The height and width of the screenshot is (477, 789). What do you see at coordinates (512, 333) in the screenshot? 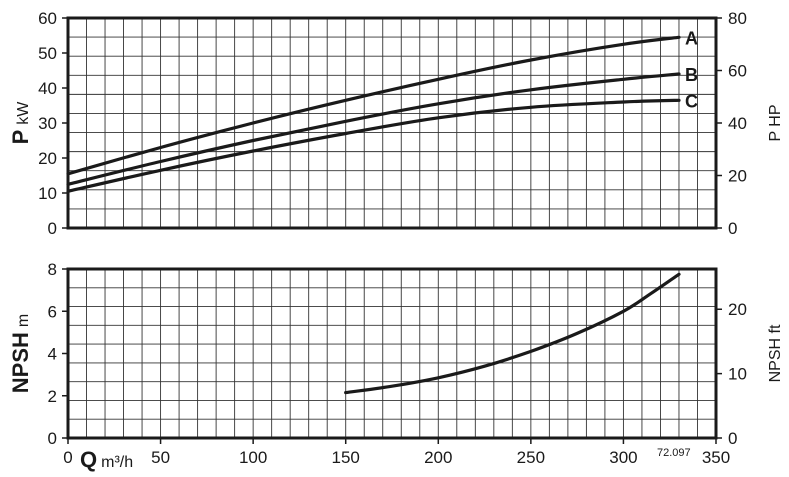
I see `npsh-series-line` at bounding box center [512, 333].